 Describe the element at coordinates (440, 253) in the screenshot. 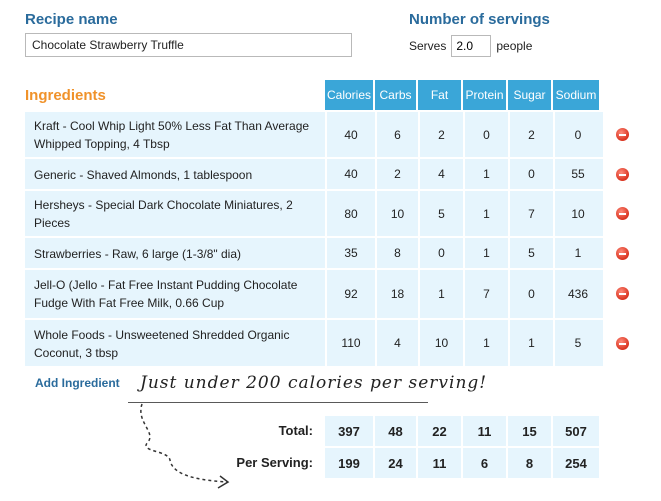

I see `cell-fat: 0` at that location.